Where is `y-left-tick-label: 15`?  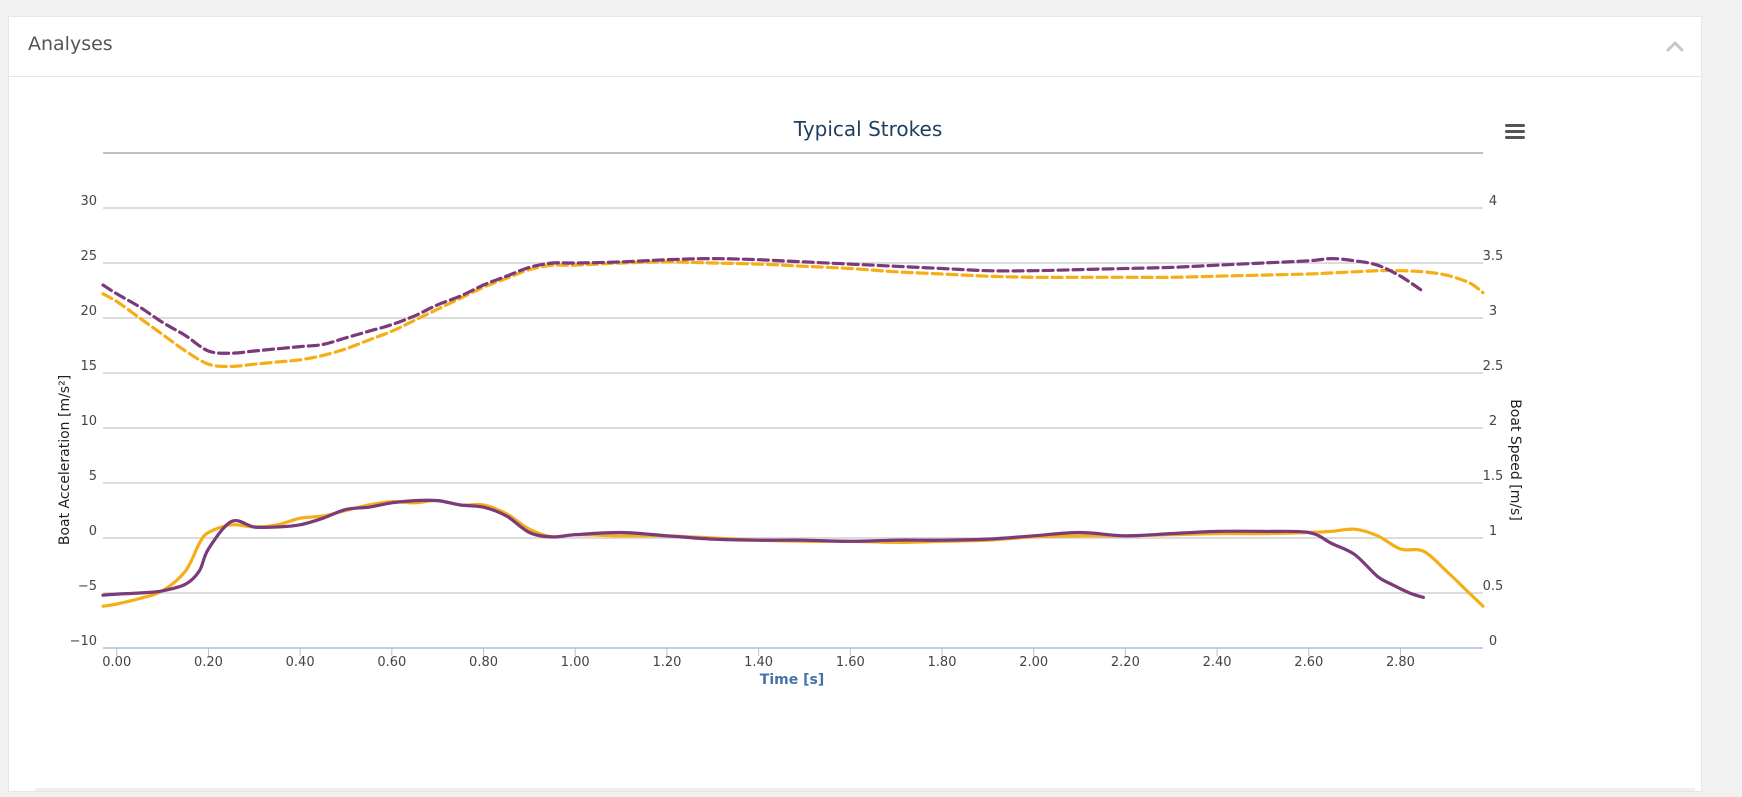 y-left-tick-label: 15 is located at coordinates (88, 366).